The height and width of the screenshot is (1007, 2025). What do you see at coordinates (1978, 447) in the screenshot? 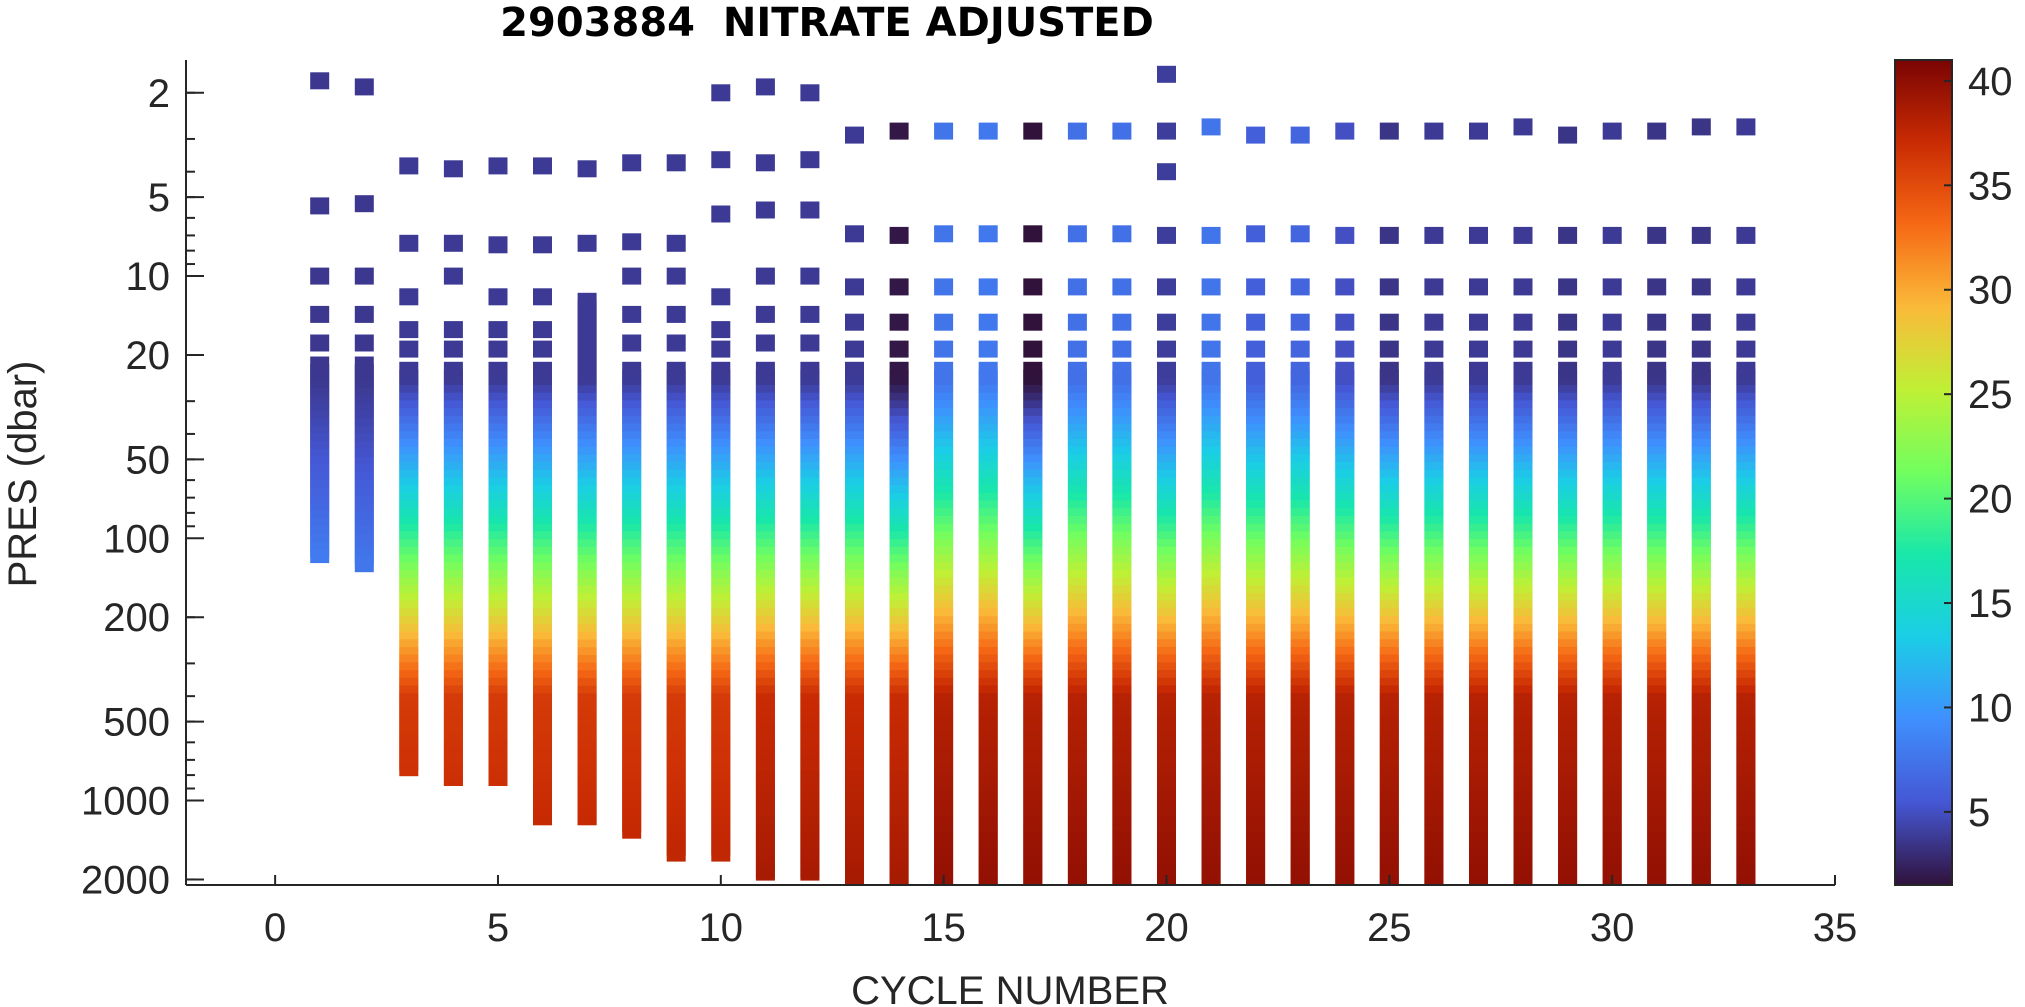
I see `colorbar-ticks: 5 10 15 20 25 30 35 40` at bounding box center [1978, 447].